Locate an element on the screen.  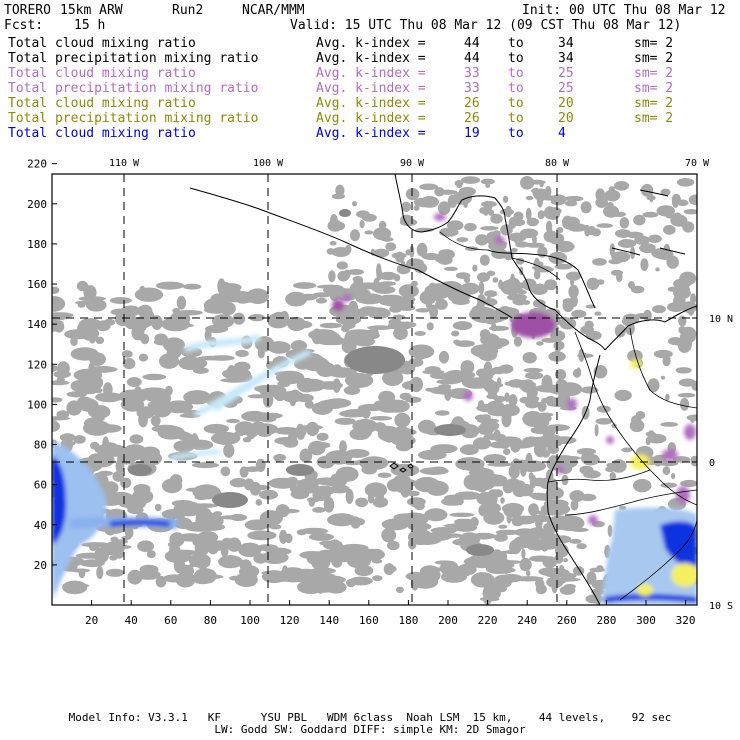
coastline-peru is located at coordinates (574, 558).